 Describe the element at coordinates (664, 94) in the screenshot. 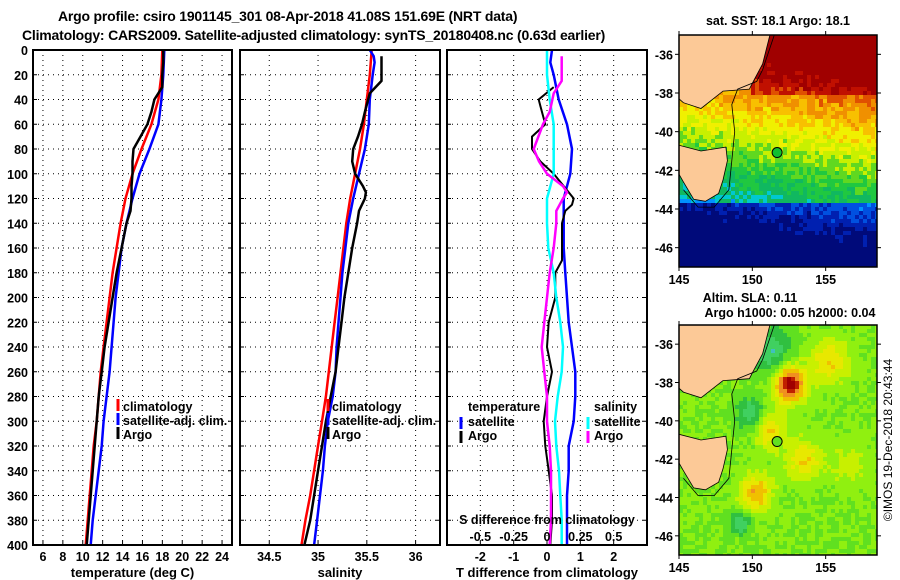

I see `y-tick-label: -38` at that location.